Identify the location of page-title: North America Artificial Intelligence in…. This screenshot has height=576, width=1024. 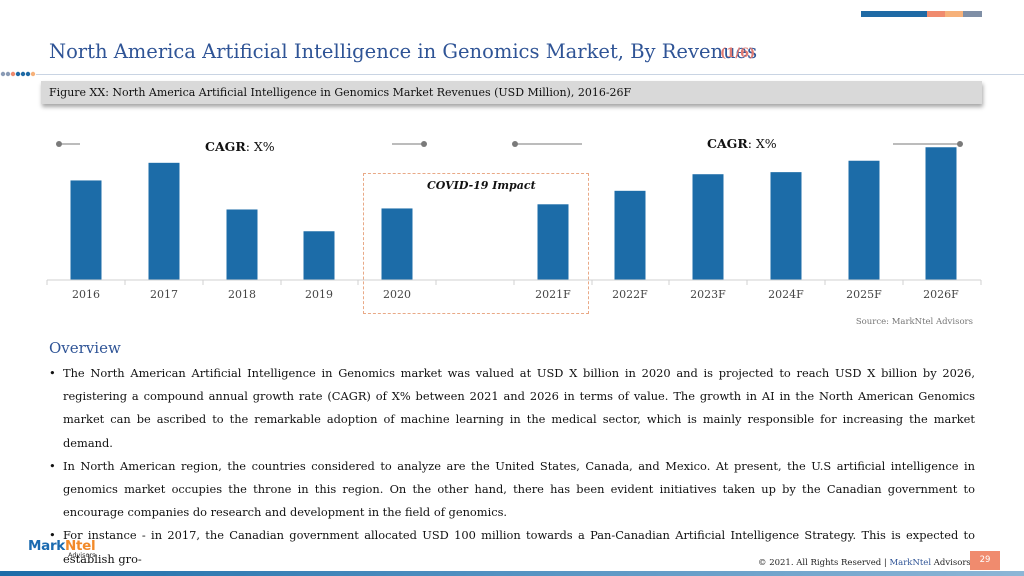
(403, 51).